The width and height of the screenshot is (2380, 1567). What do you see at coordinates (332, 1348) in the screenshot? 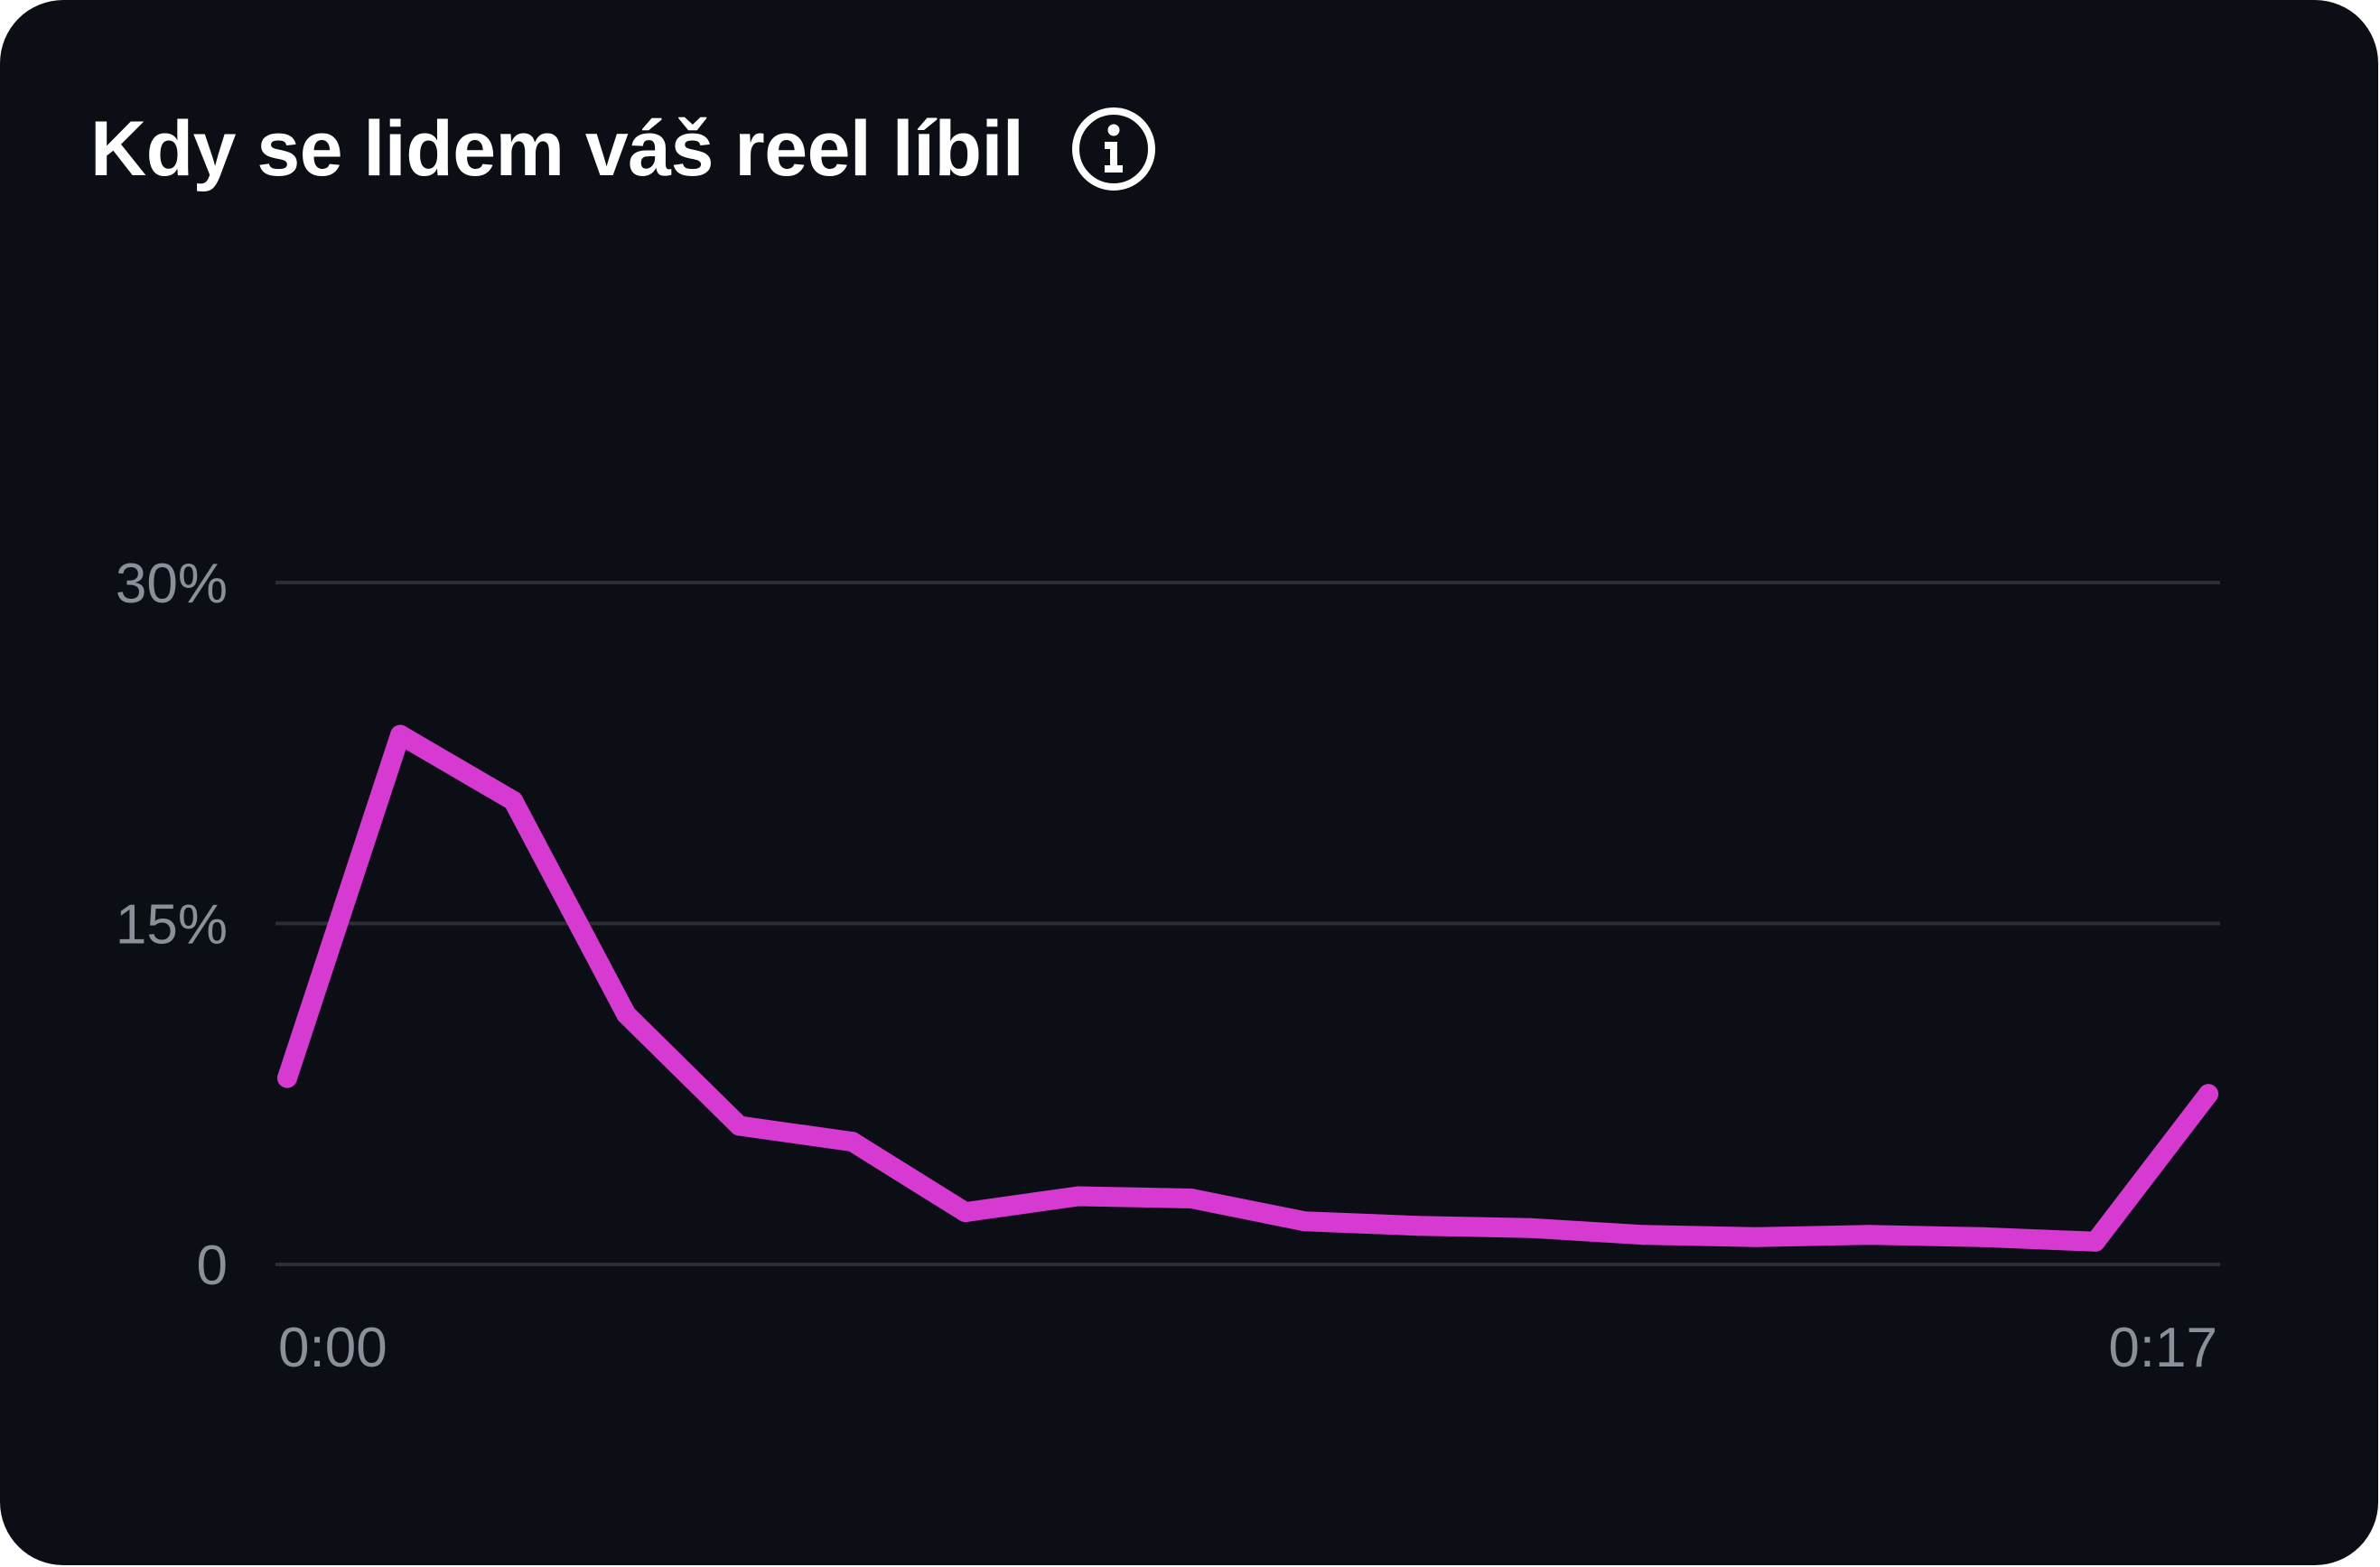
I see `x-tick-label-start: 0:00` at bounding box center [332, 1348].